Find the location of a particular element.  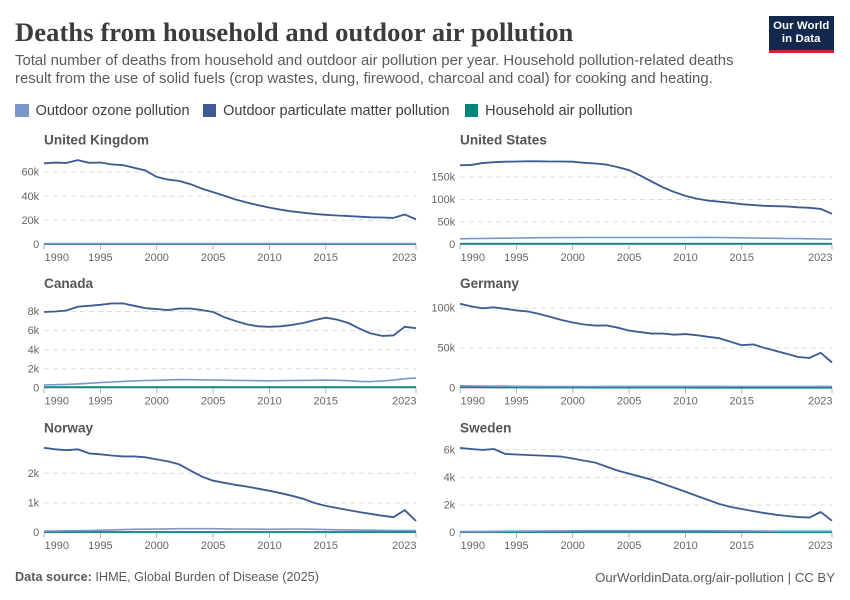

svg-text: United States is located at coordinates (503, 140).